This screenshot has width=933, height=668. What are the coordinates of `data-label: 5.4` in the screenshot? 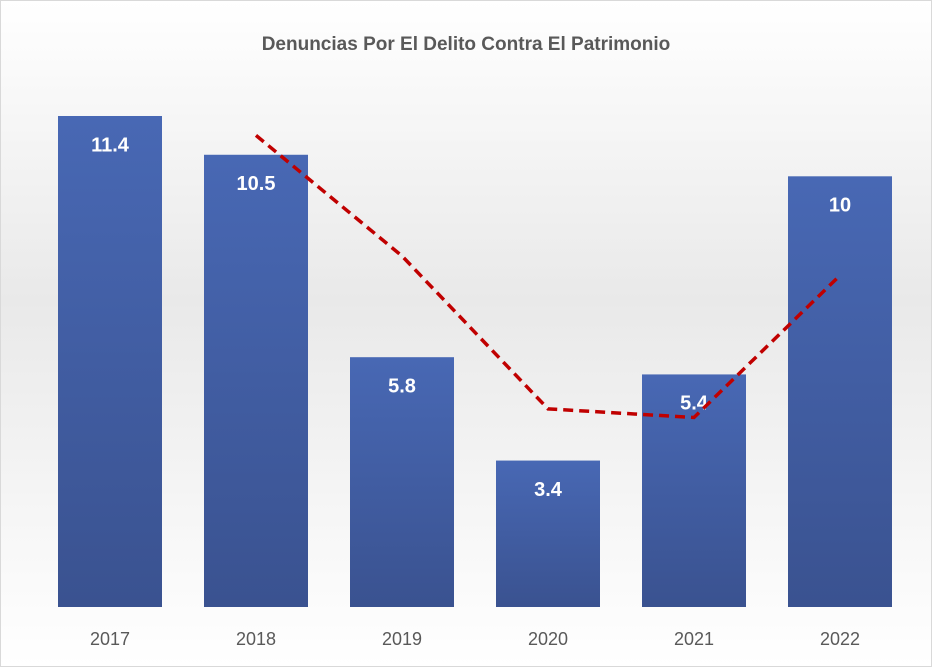 It's located at (694, 404).